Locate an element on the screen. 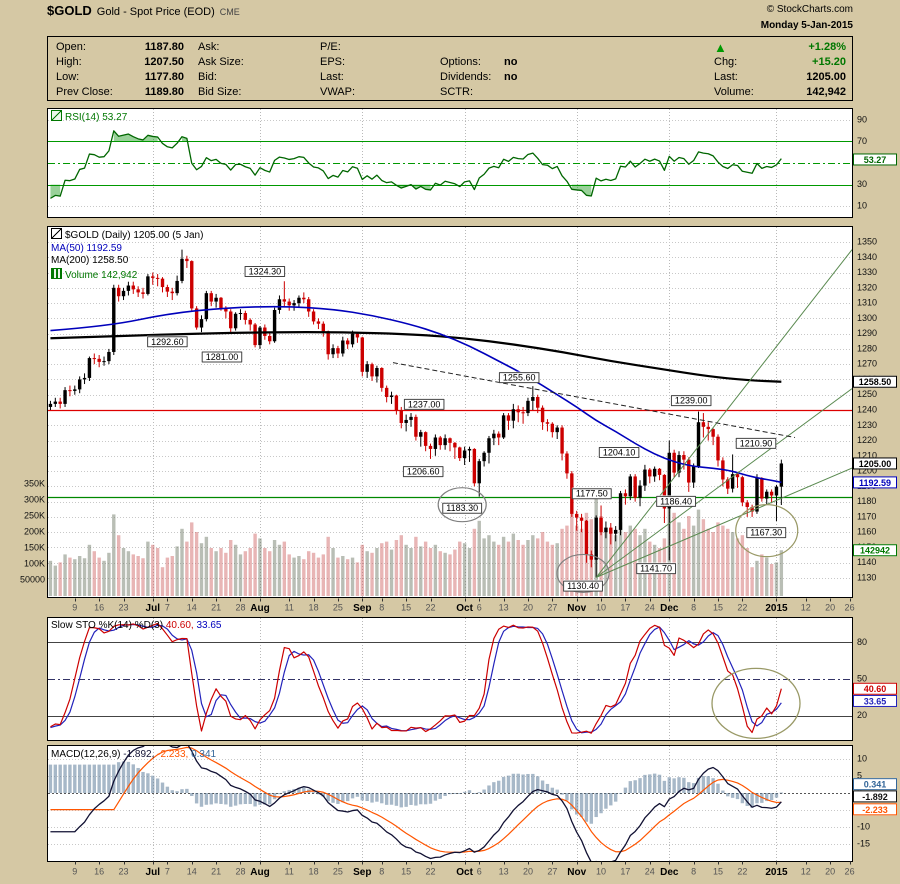 The image size is (900, 884). price-legend-title: $GOLD (Daily) 1205.00 (5 Jan) is located at coordinates (134, 235).